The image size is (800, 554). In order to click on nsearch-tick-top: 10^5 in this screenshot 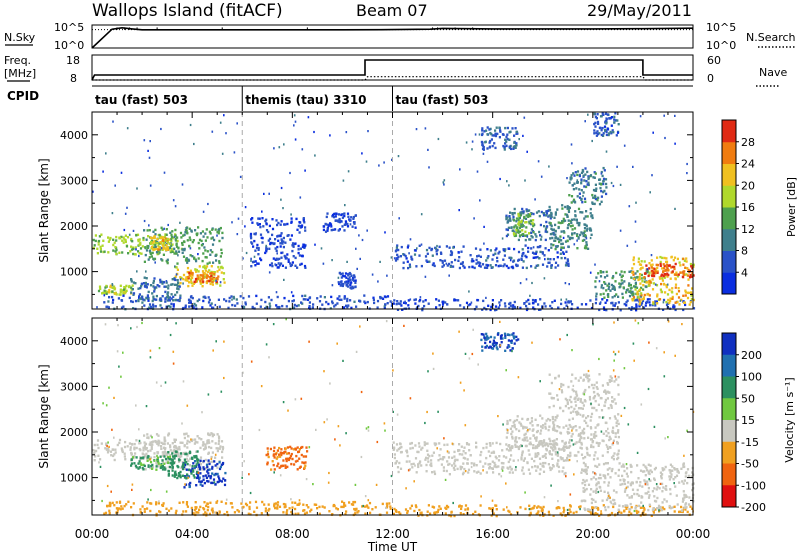, I will do `click(721, 27)`.